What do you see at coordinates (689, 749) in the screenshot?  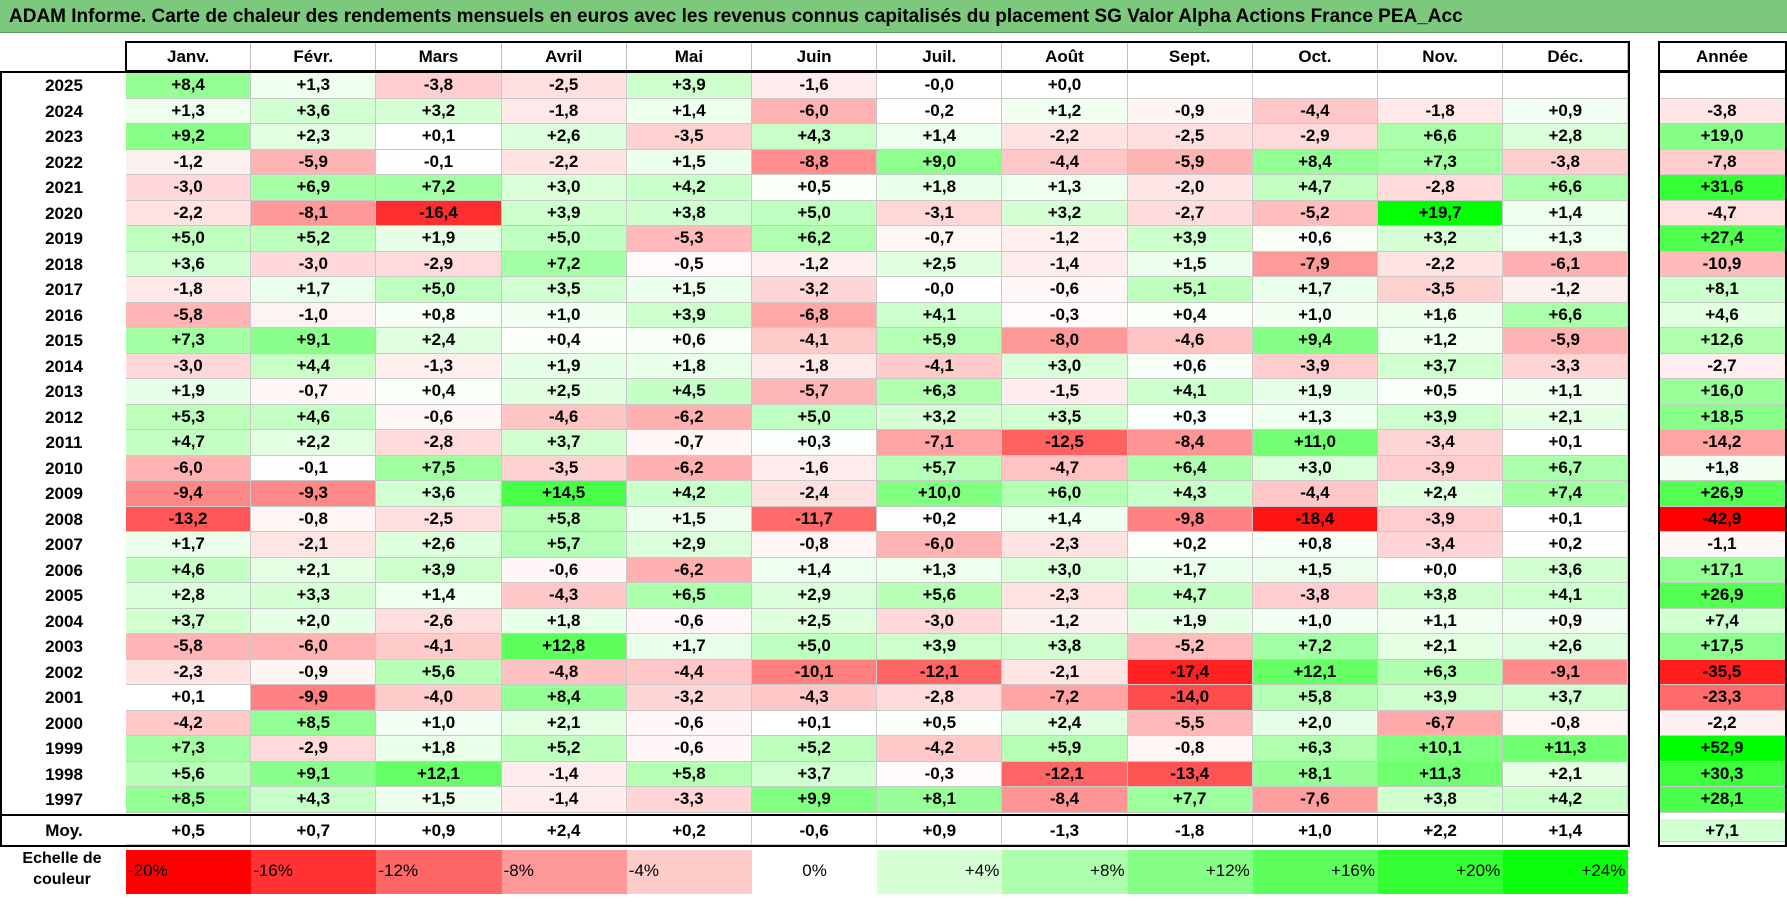 I see `heatmap-cell: -0,6` at bounding box center [689, 749].